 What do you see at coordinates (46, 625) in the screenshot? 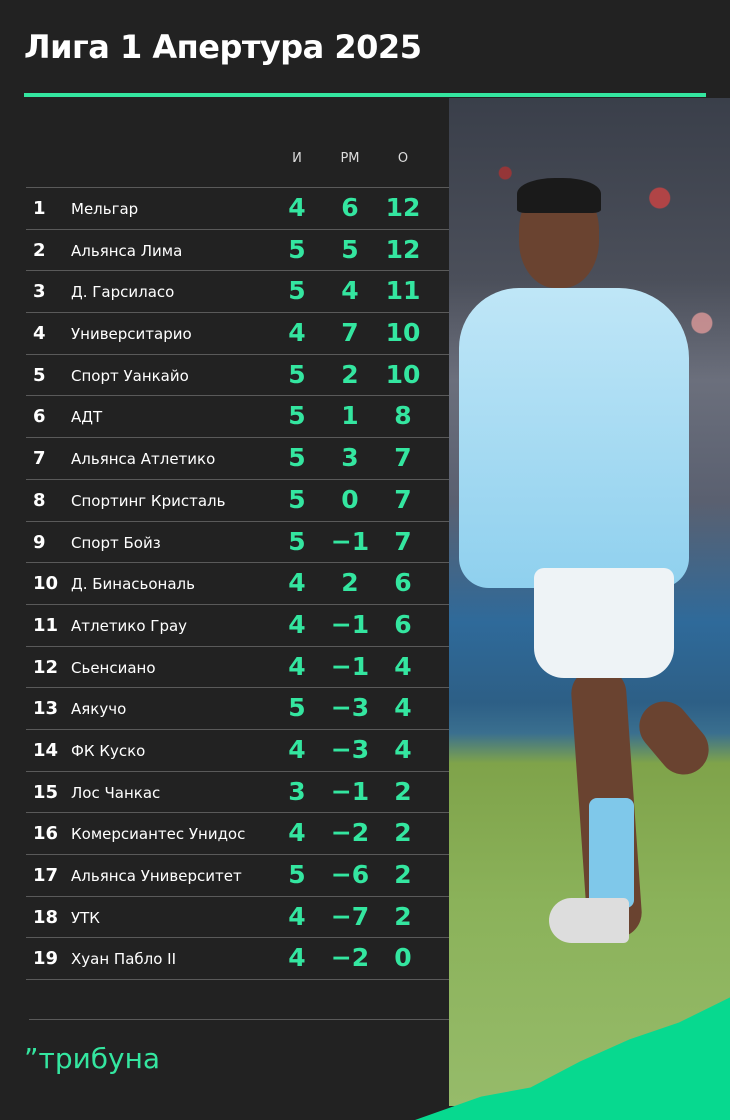
I see `rank: 11` at bounding box center [46, 625].